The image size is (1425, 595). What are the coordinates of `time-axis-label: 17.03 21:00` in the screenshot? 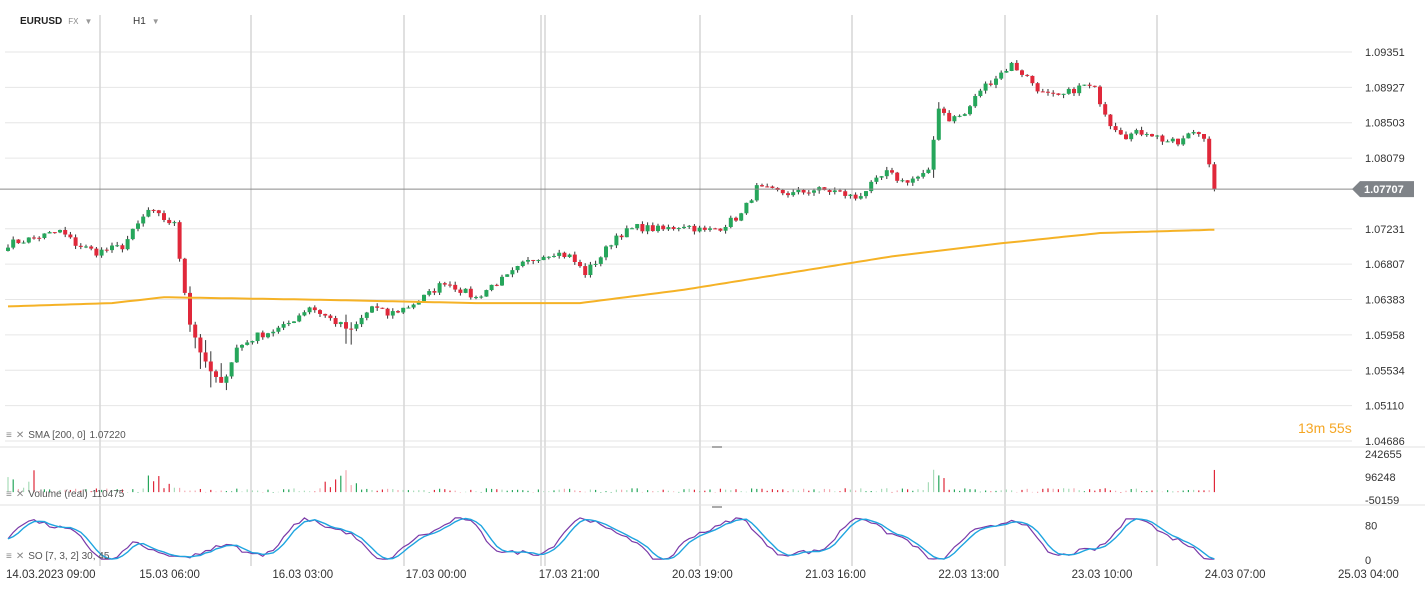 It's located at (569, 575).